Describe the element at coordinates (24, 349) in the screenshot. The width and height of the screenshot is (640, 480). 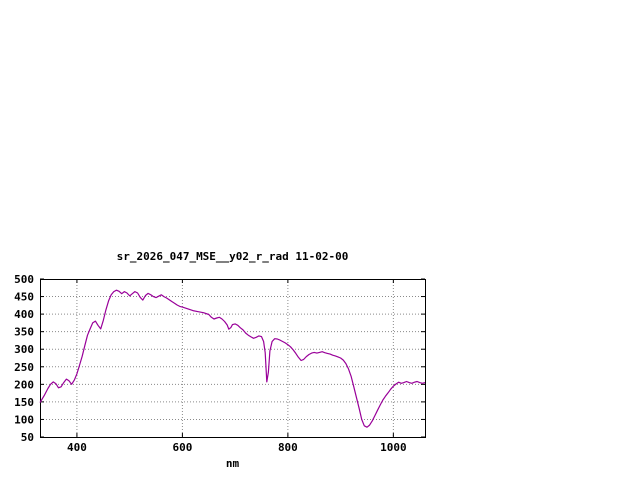
I see `y-tick-label: 300` at that location.